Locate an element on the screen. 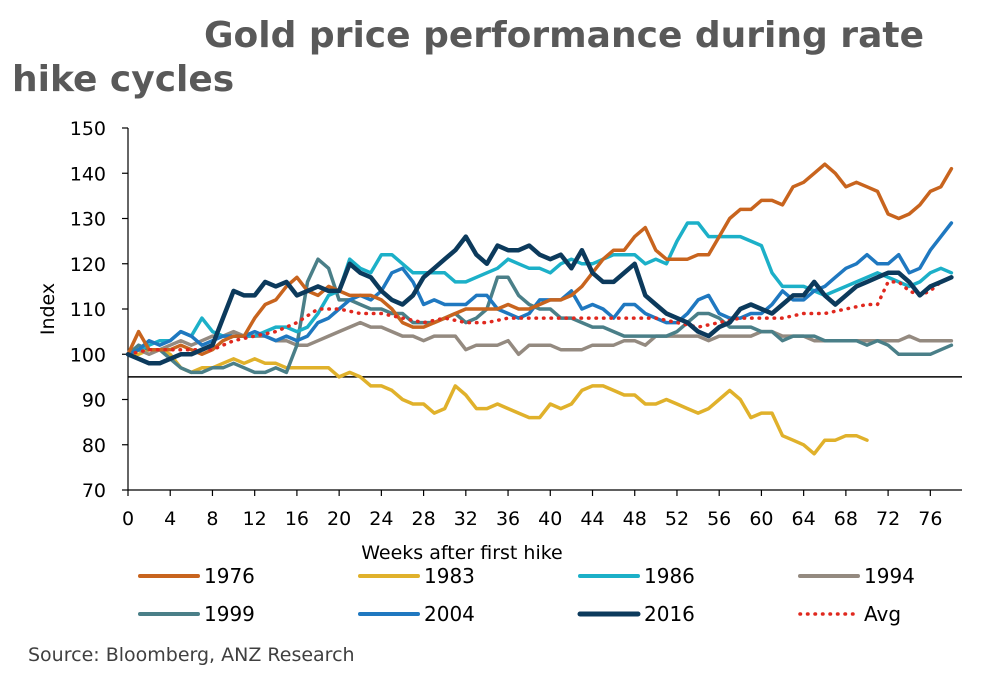  y-tick-label: 120 is located at coordinates (88, 265).